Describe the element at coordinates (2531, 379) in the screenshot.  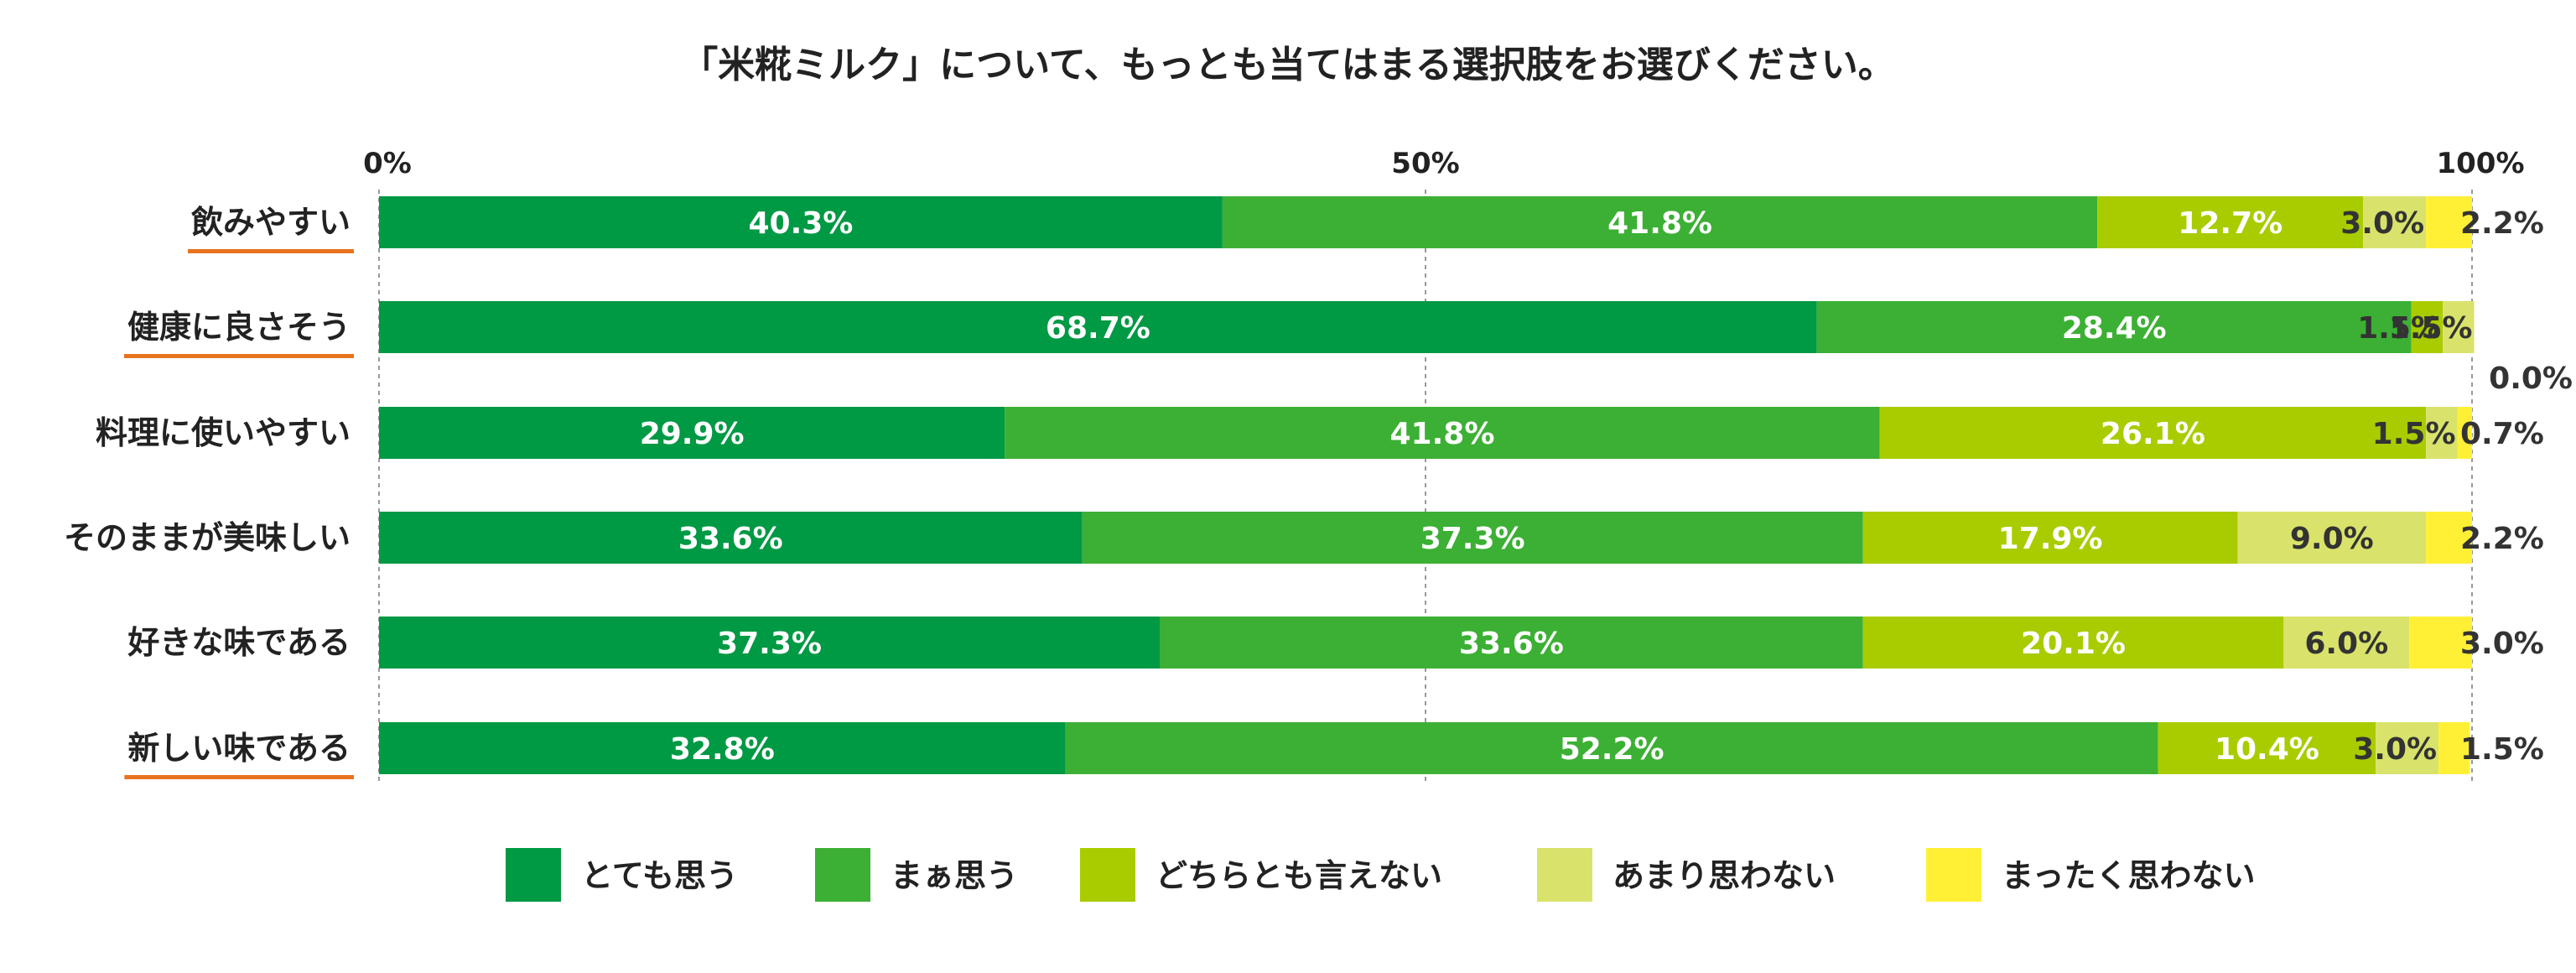
I see `data-label: 0.0%` at that location.